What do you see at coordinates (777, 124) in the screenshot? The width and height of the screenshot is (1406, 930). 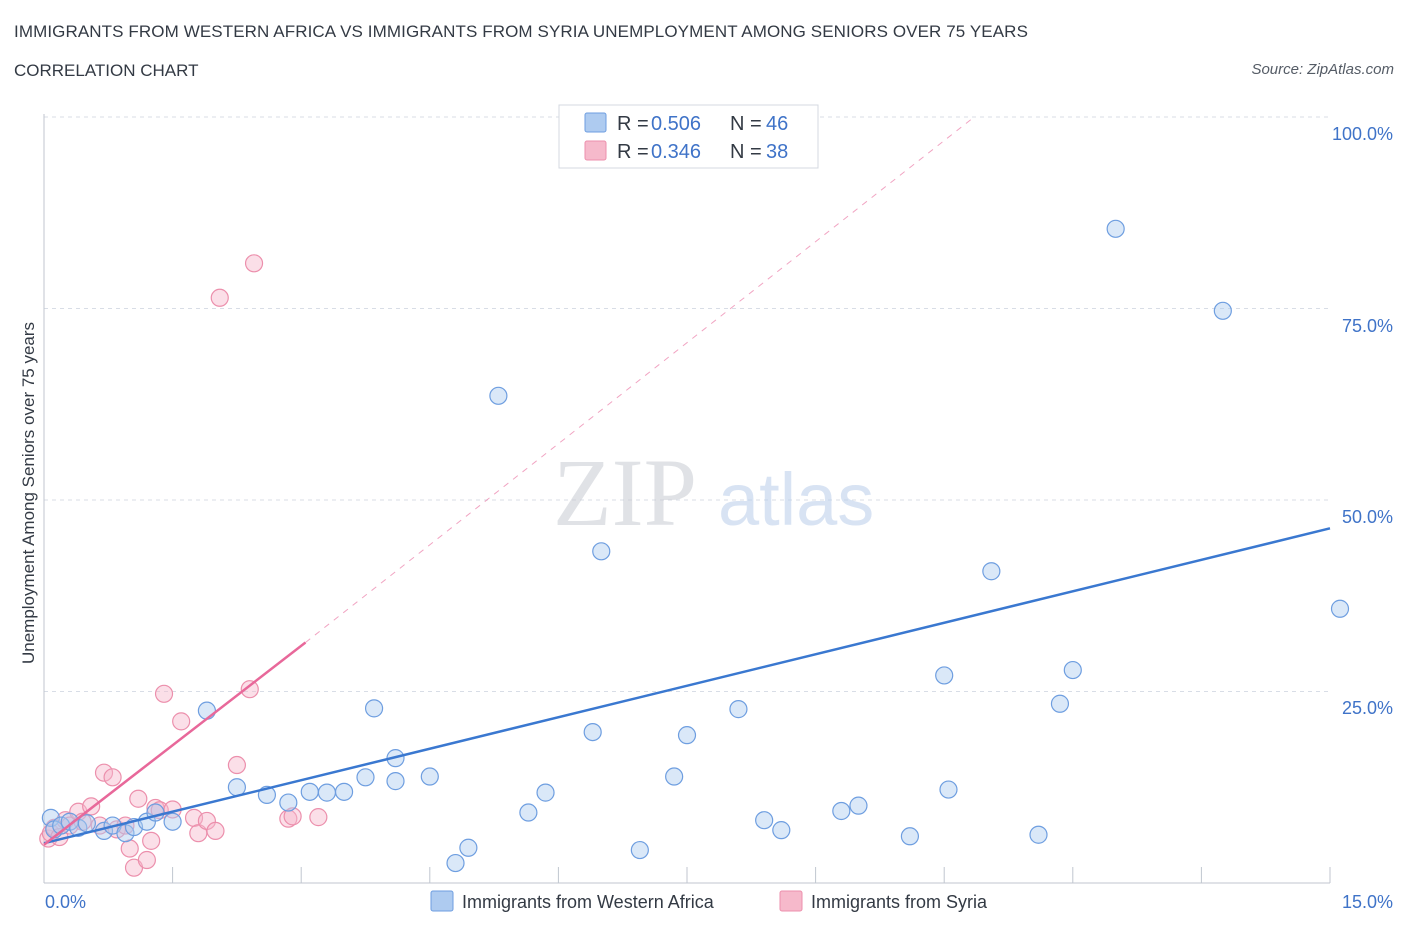 I see `legend-n-value-1: 46` at bounding box center [777, 124].